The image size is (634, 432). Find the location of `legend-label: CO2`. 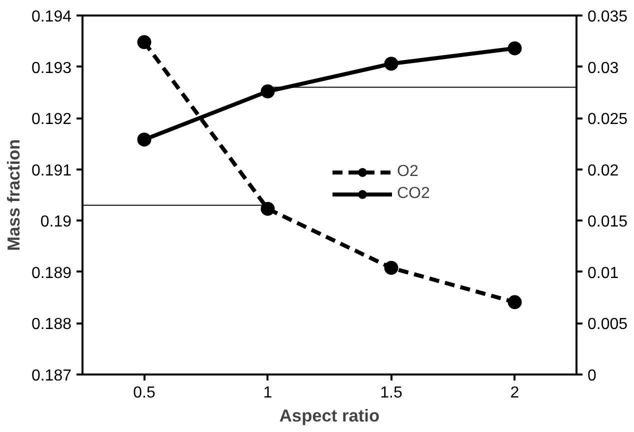

legend-label: CO2 is located at coordinates (413, 194).